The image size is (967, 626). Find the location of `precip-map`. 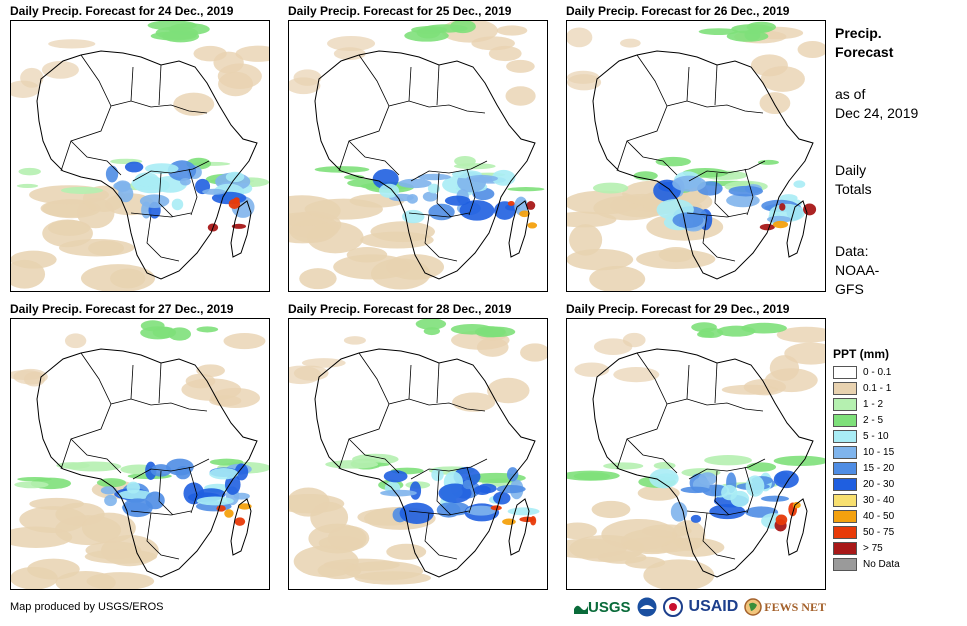

precip-map is located at coordinates (696, 156).